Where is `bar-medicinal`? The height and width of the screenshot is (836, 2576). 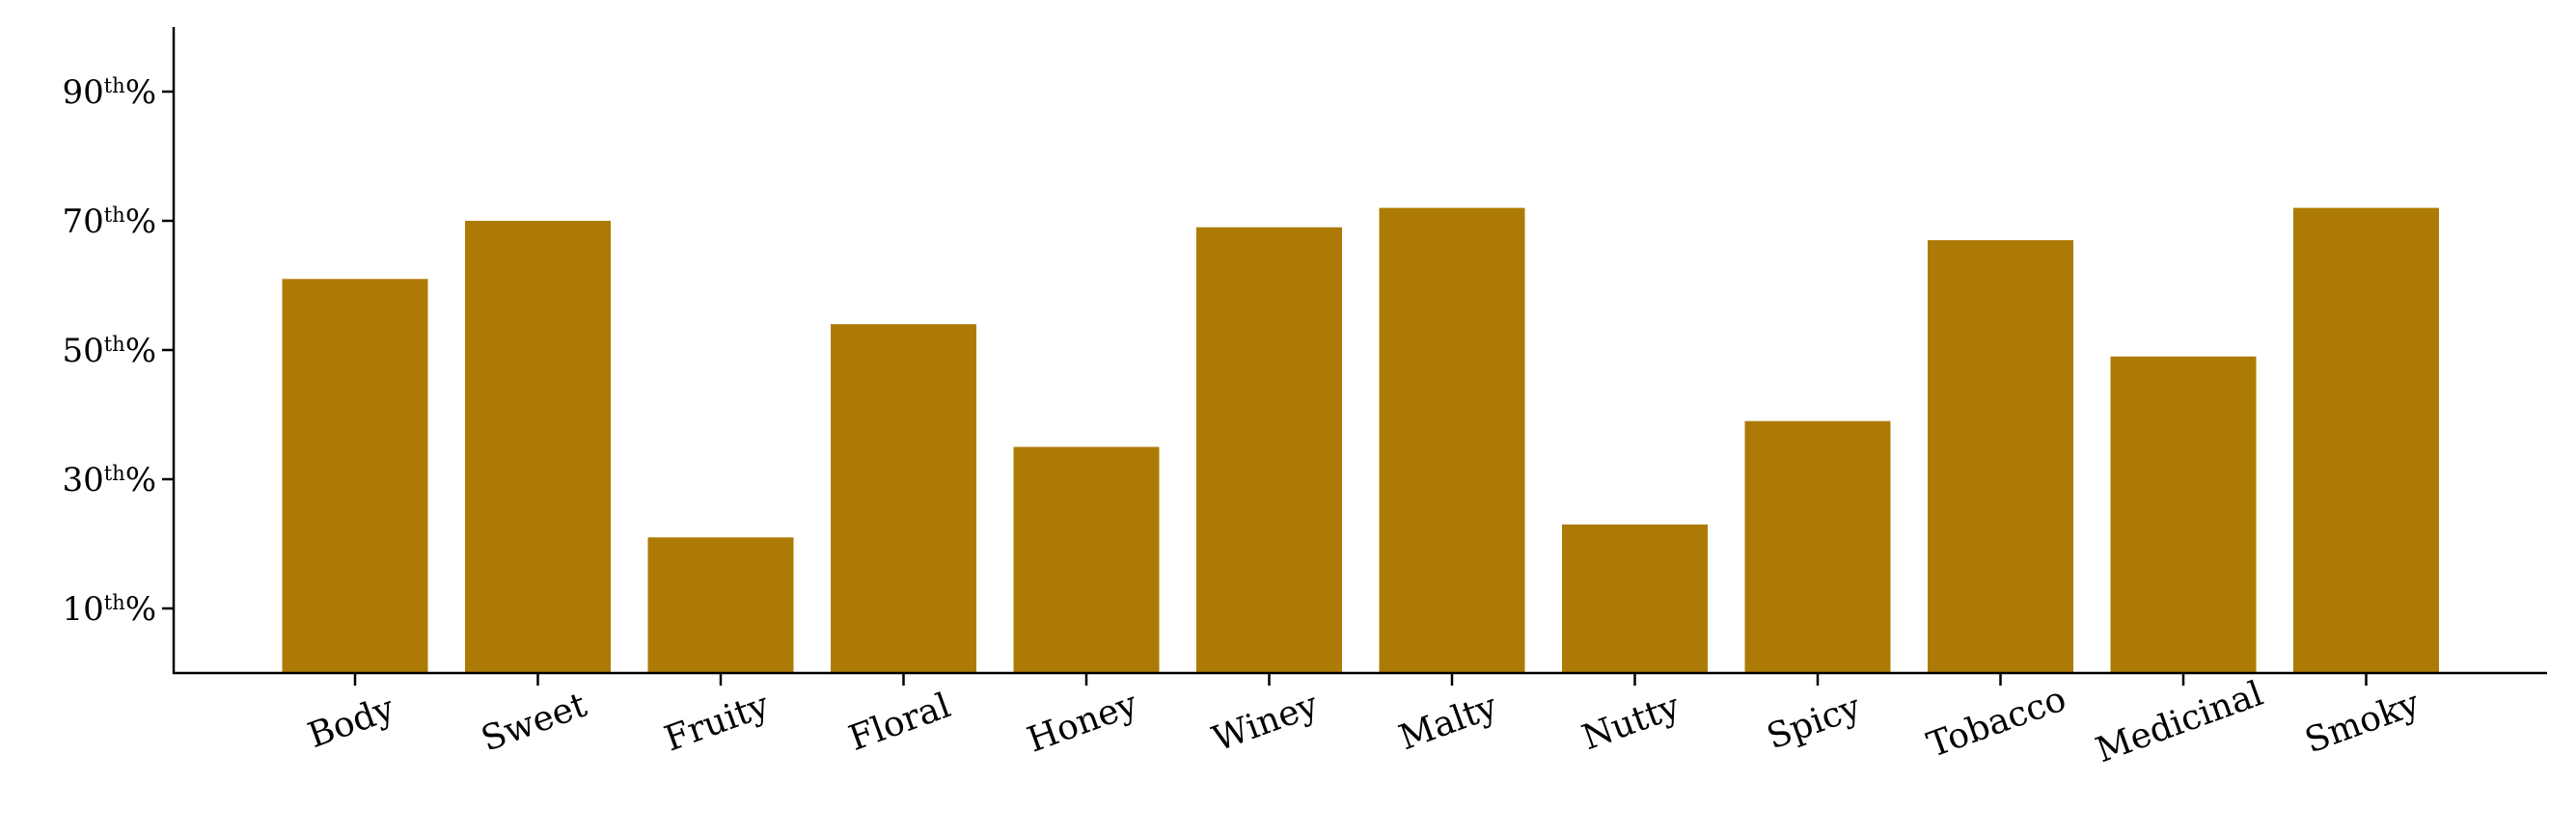
bar-medicinal is located at coordinates (2184, 514).